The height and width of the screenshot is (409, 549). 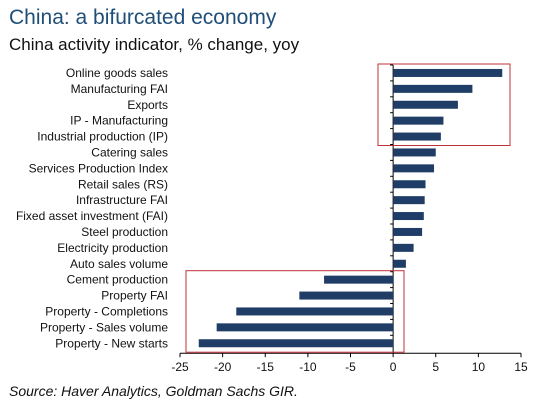 What do you see at coordinates (111, 343) in the screenshot?
I see `category-label: Property - New starts` at bounding box center [111, 343].